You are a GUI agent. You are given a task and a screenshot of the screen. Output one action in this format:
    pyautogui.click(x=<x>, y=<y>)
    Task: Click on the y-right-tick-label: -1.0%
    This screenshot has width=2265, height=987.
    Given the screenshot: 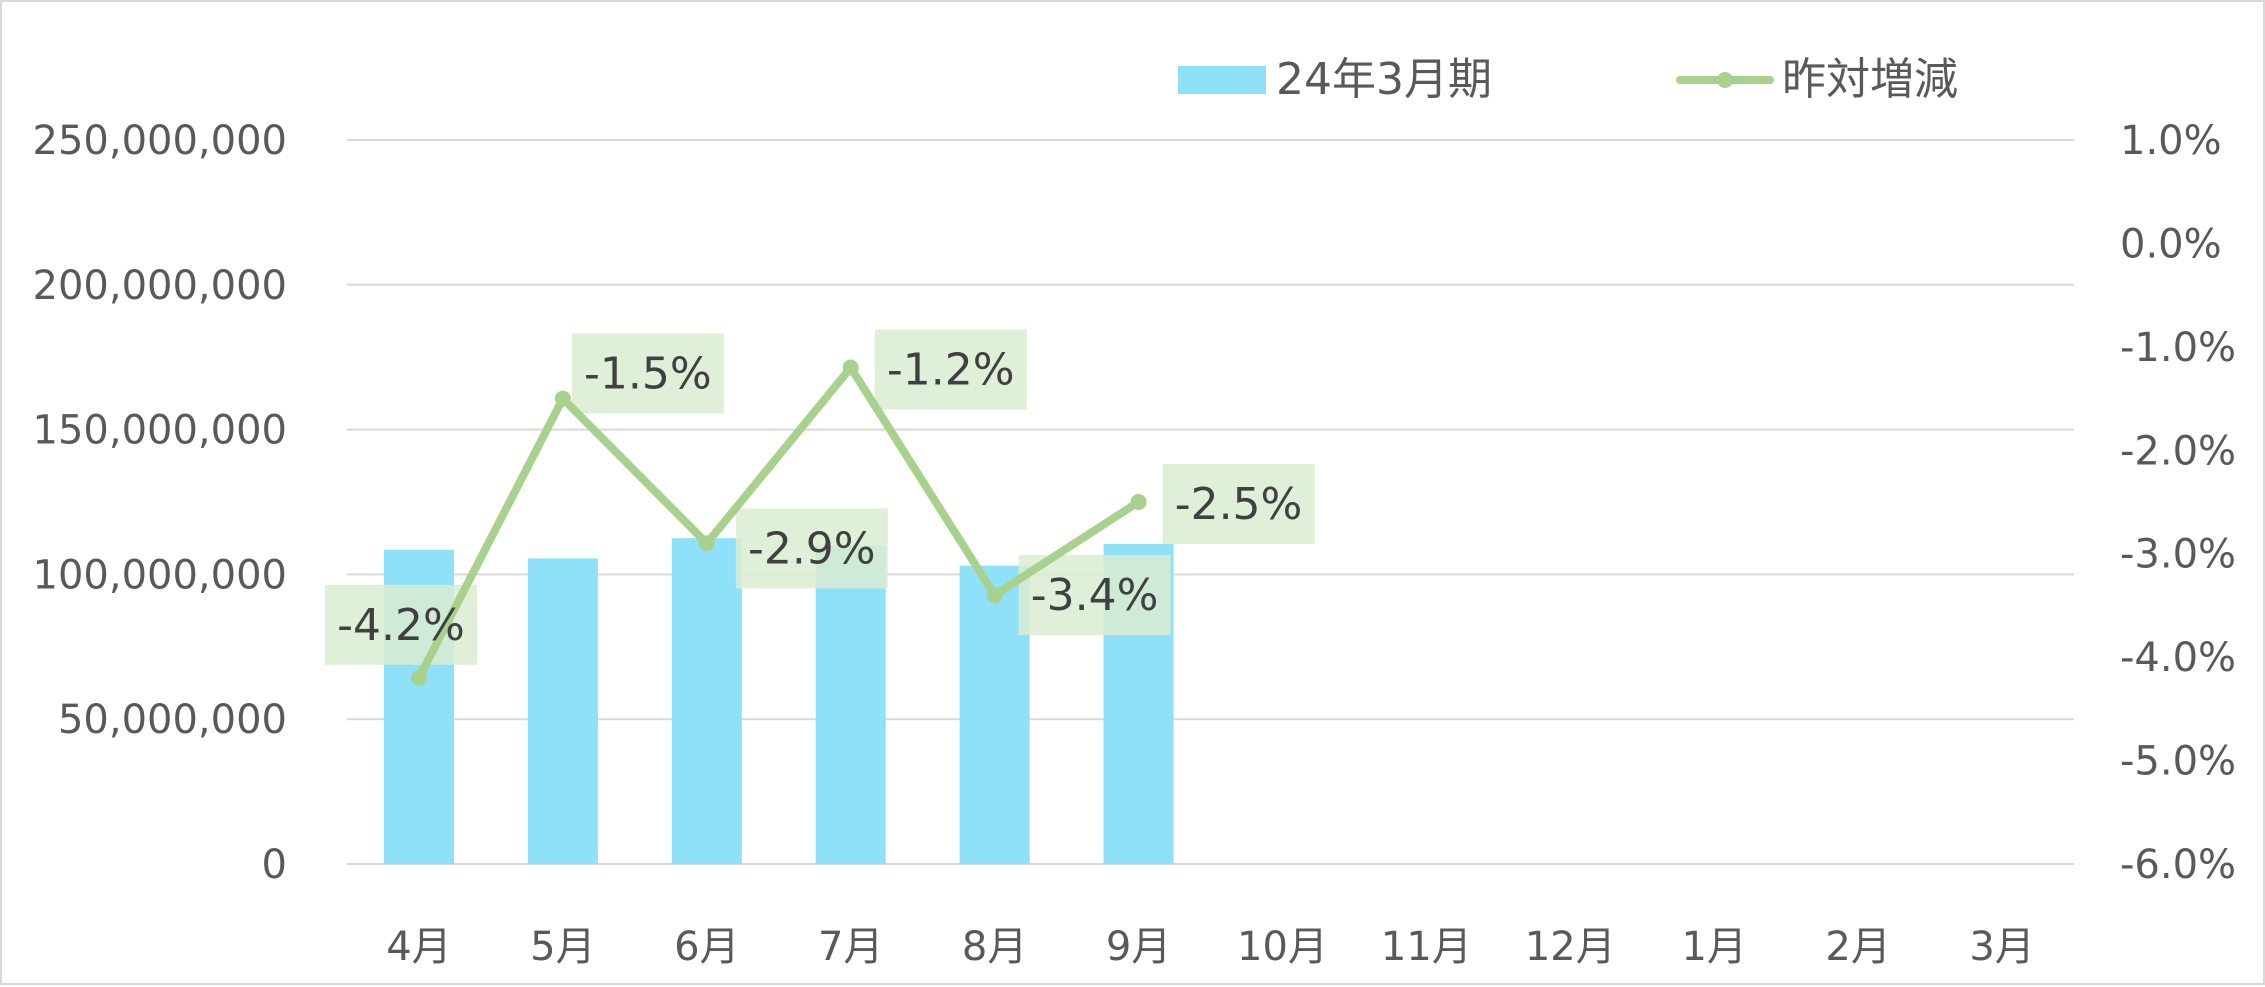 What is the action you would take?
    pyautogui.click(x=2178, y=348)
    